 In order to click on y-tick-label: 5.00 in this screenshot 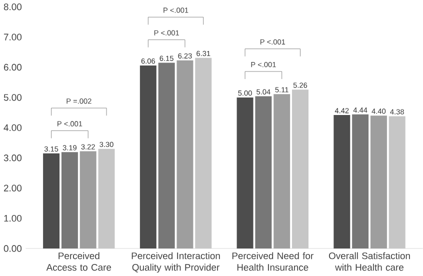, I will do `click(13, 97)`.